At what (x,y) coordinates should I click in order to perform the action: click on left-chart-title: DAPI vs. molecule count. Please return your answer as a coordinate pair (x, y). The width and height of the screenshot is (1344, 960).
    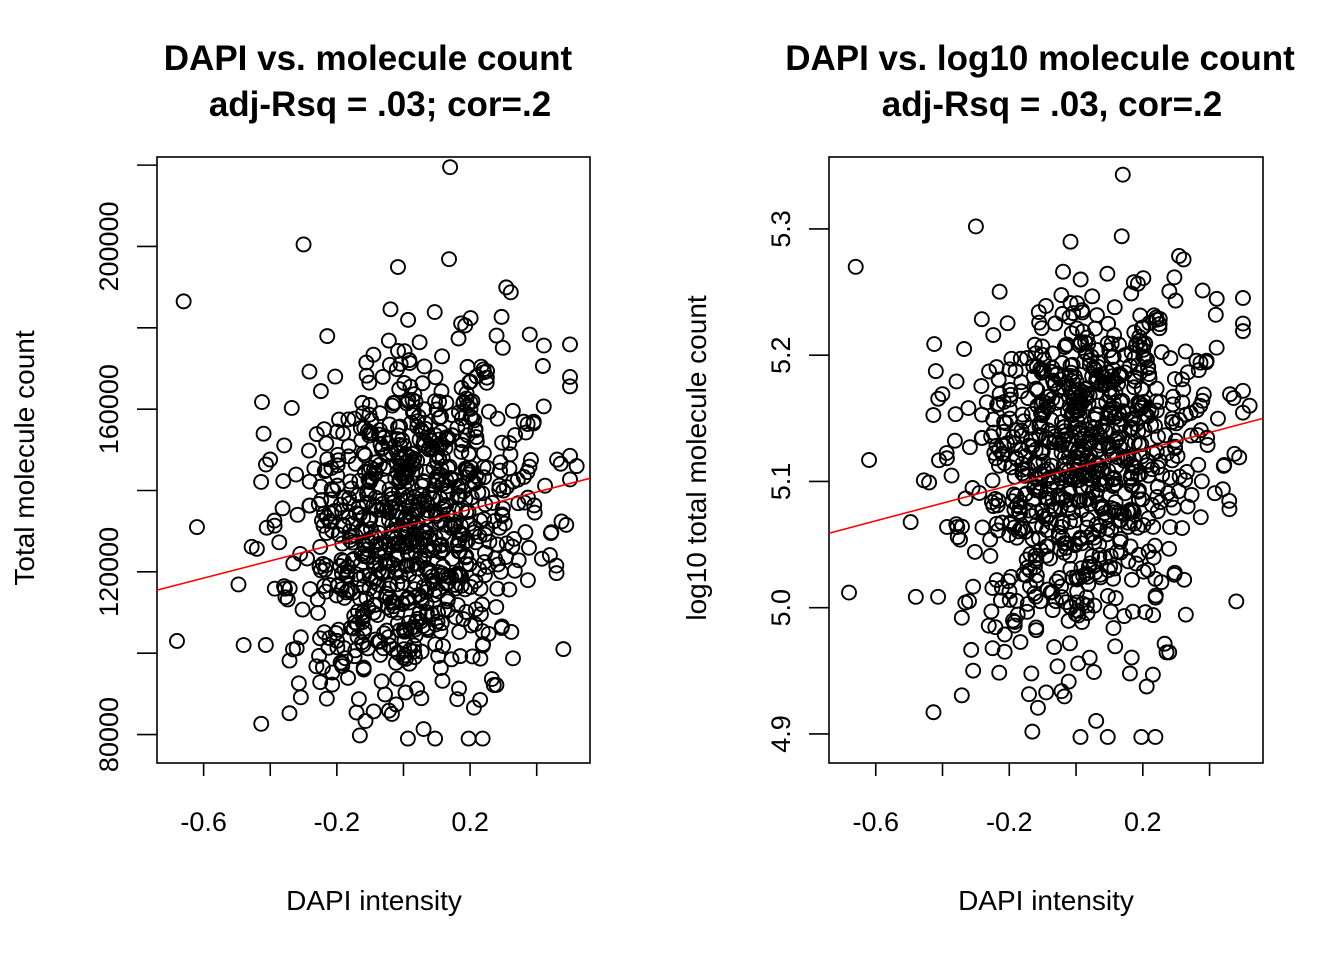
    Looking at the image, I should click on (368, 58).